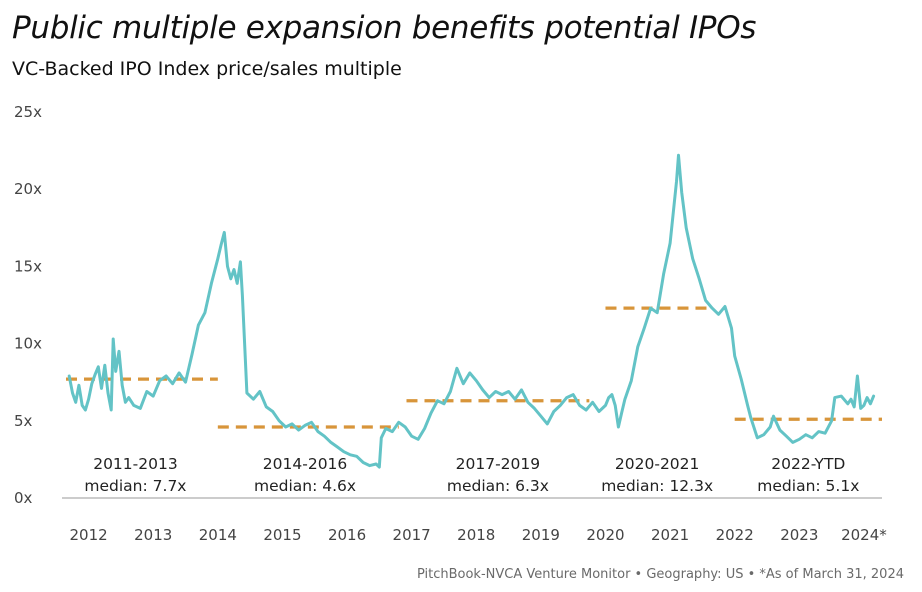 This screenshot has height=592, width=922. I want to click on x-tick-label: 2018, so click(476, 535).